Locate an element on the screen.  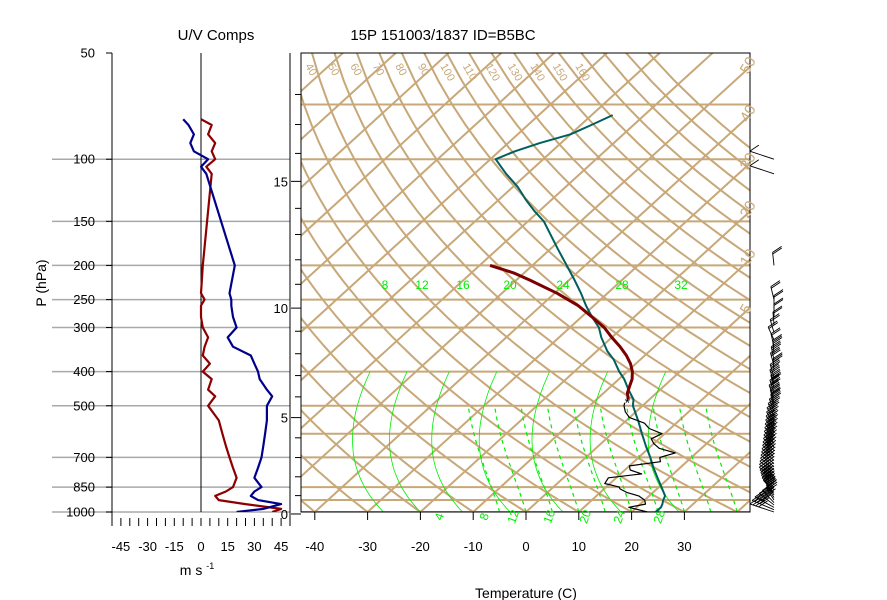
pressure-tick-label: 250 is located at coordinates (84, 299).